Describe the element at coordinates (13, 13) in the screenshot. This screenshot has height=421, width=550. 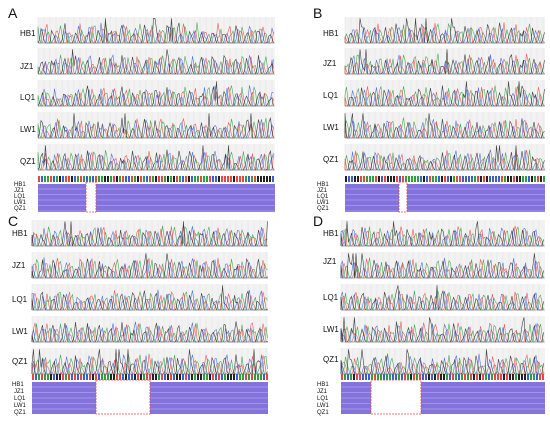
I see `panel-label-a: A` at that location.